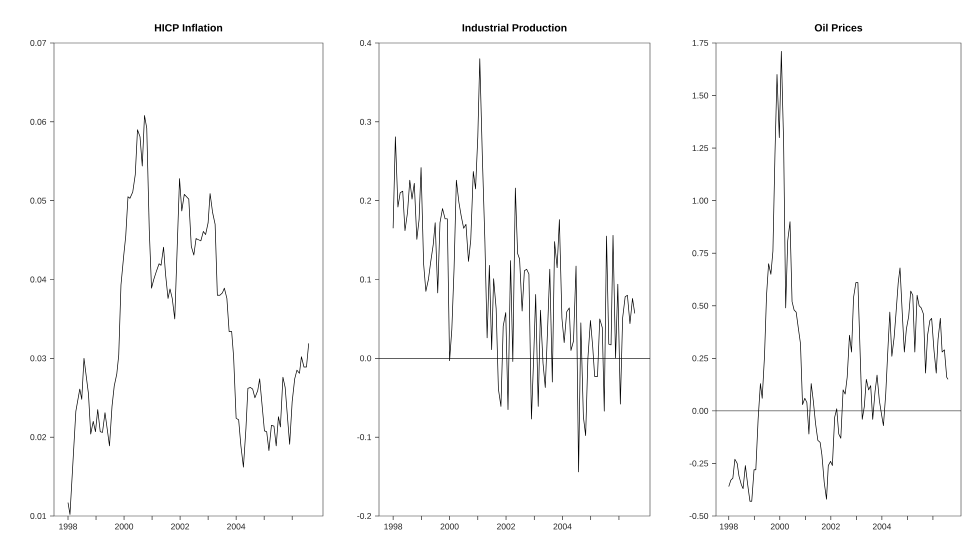 The height and width of the screenshot is (536, 964). Describe the element at coordinates (700, 201) in the screenshot. I see `y-tick-label: 1.00` at that location.